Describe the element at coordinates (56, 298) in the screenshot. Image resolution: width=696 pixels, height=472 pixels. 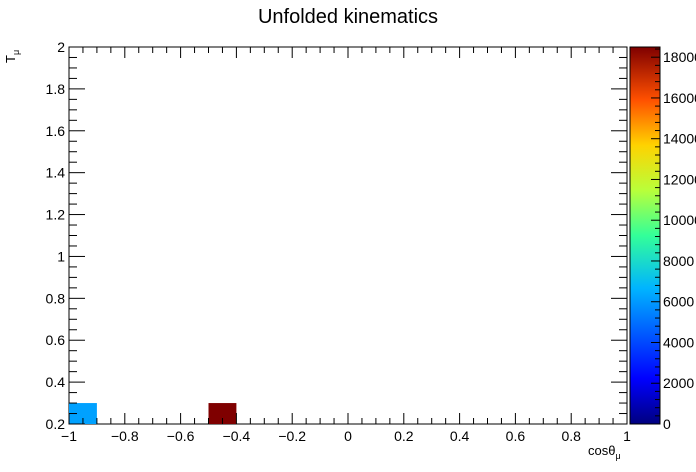
I see `y-tick-label: 0.8` at that location.